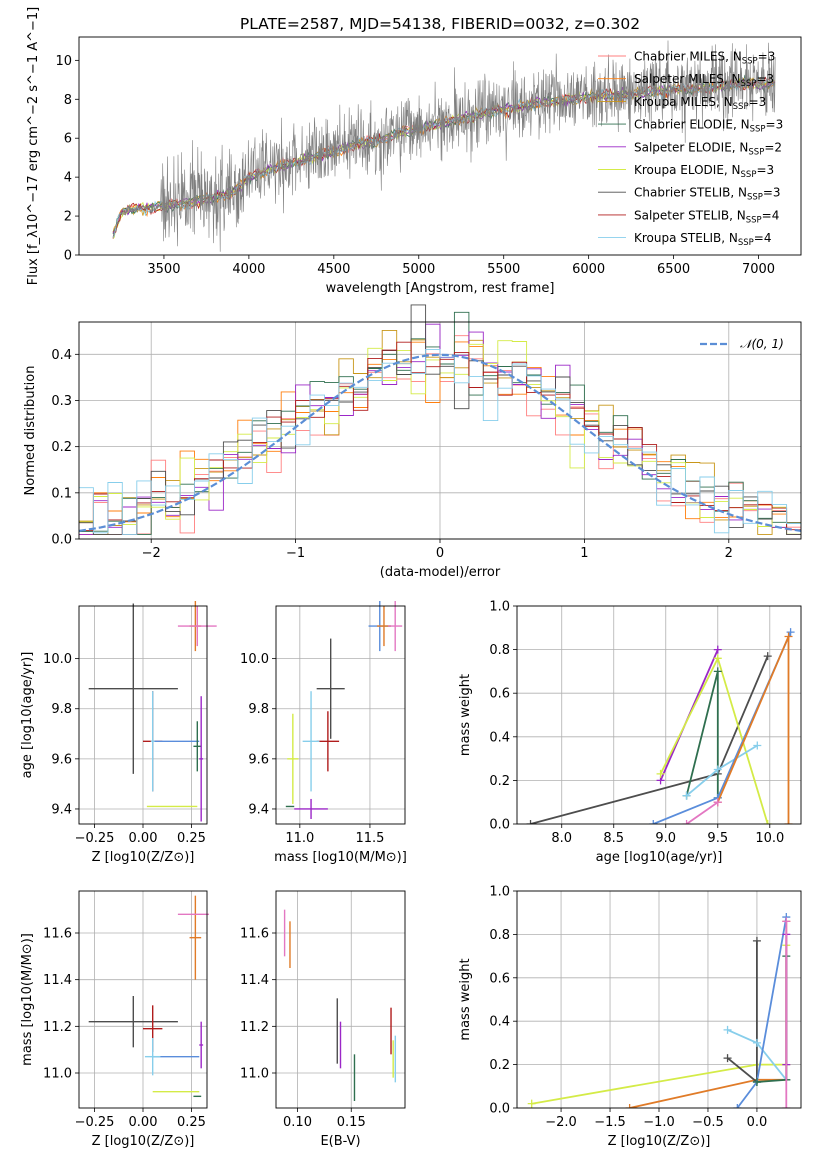 The image size is (819, 1170). What do you see at coordinates (588, 269) in the screenshot?
I see `x-tick-label: 6000` at bounding box center [588, 269].